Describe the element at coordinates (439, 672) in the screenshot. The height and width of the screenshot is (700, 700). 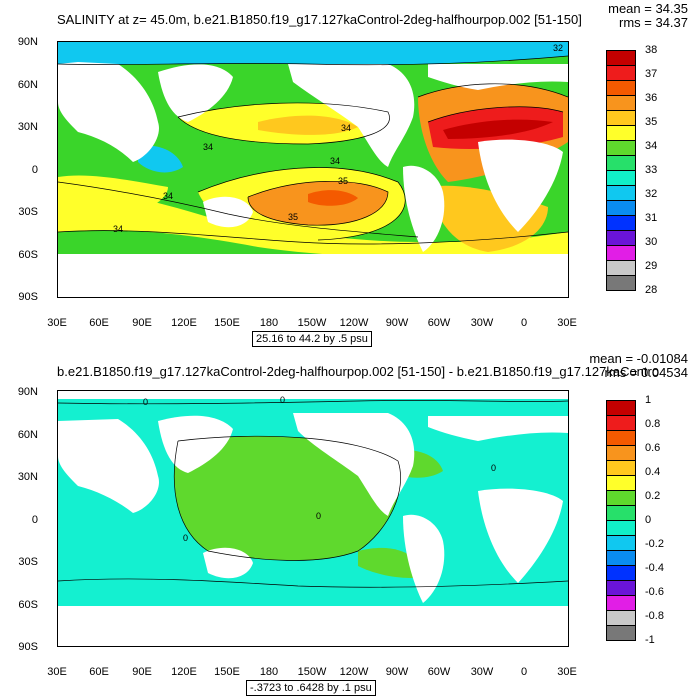
I see `bottom-x-label: 60W` at that location.